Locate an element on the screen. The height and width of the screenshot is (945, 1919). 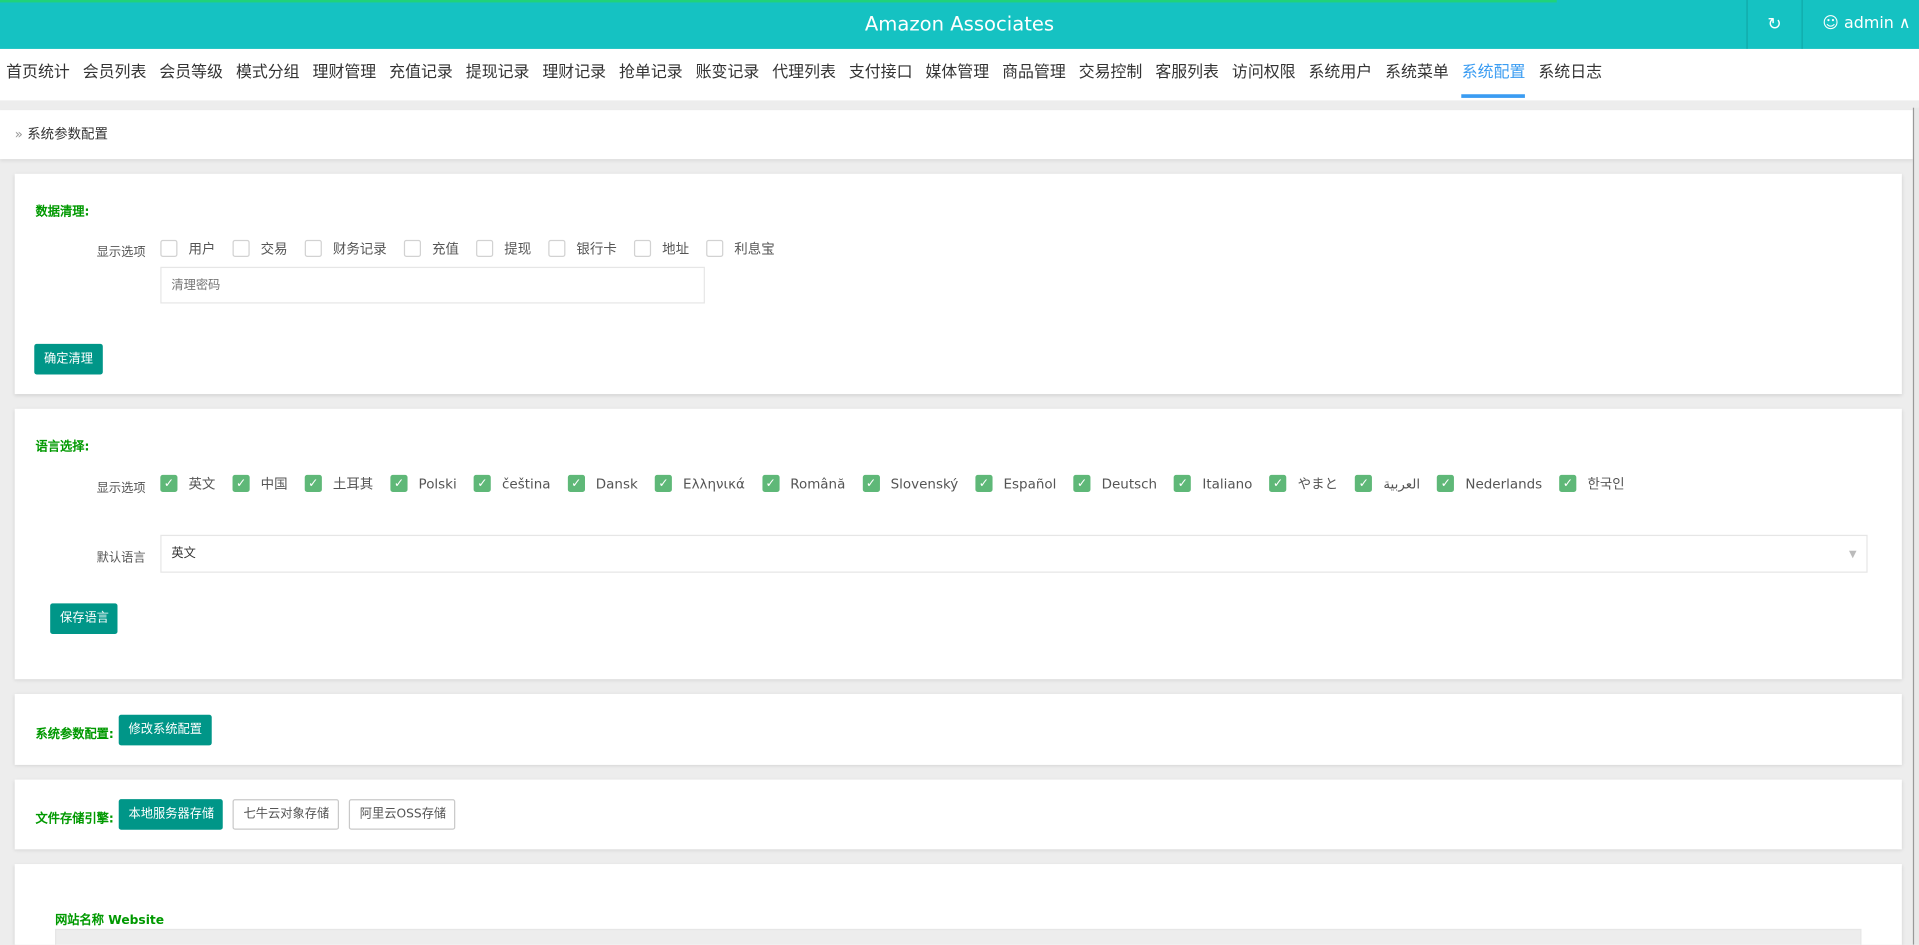
nav-tab-12: 媒体管理 is located at coordinates (957, 72).